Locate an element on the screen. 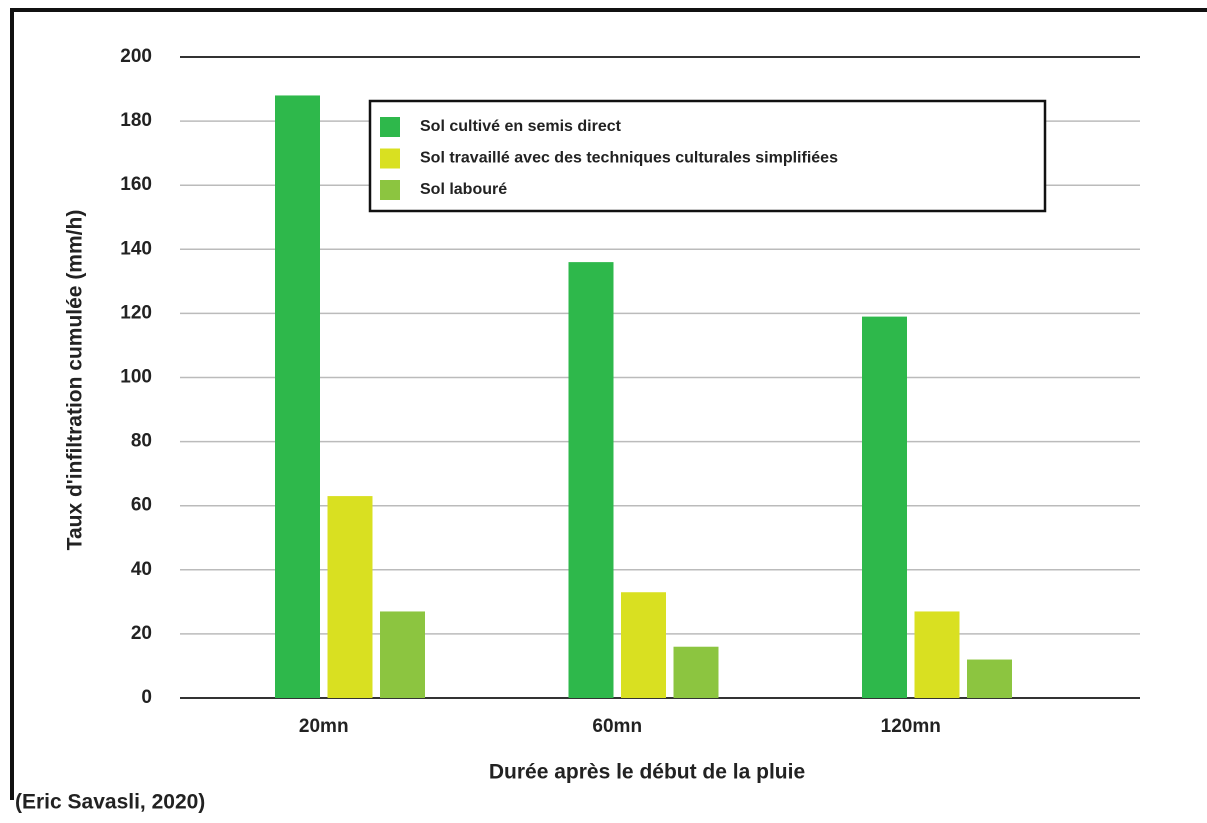 The height and width of the screenshot is (823, 1207). y-tick-label: 100 is located at coordinates (136, 377).